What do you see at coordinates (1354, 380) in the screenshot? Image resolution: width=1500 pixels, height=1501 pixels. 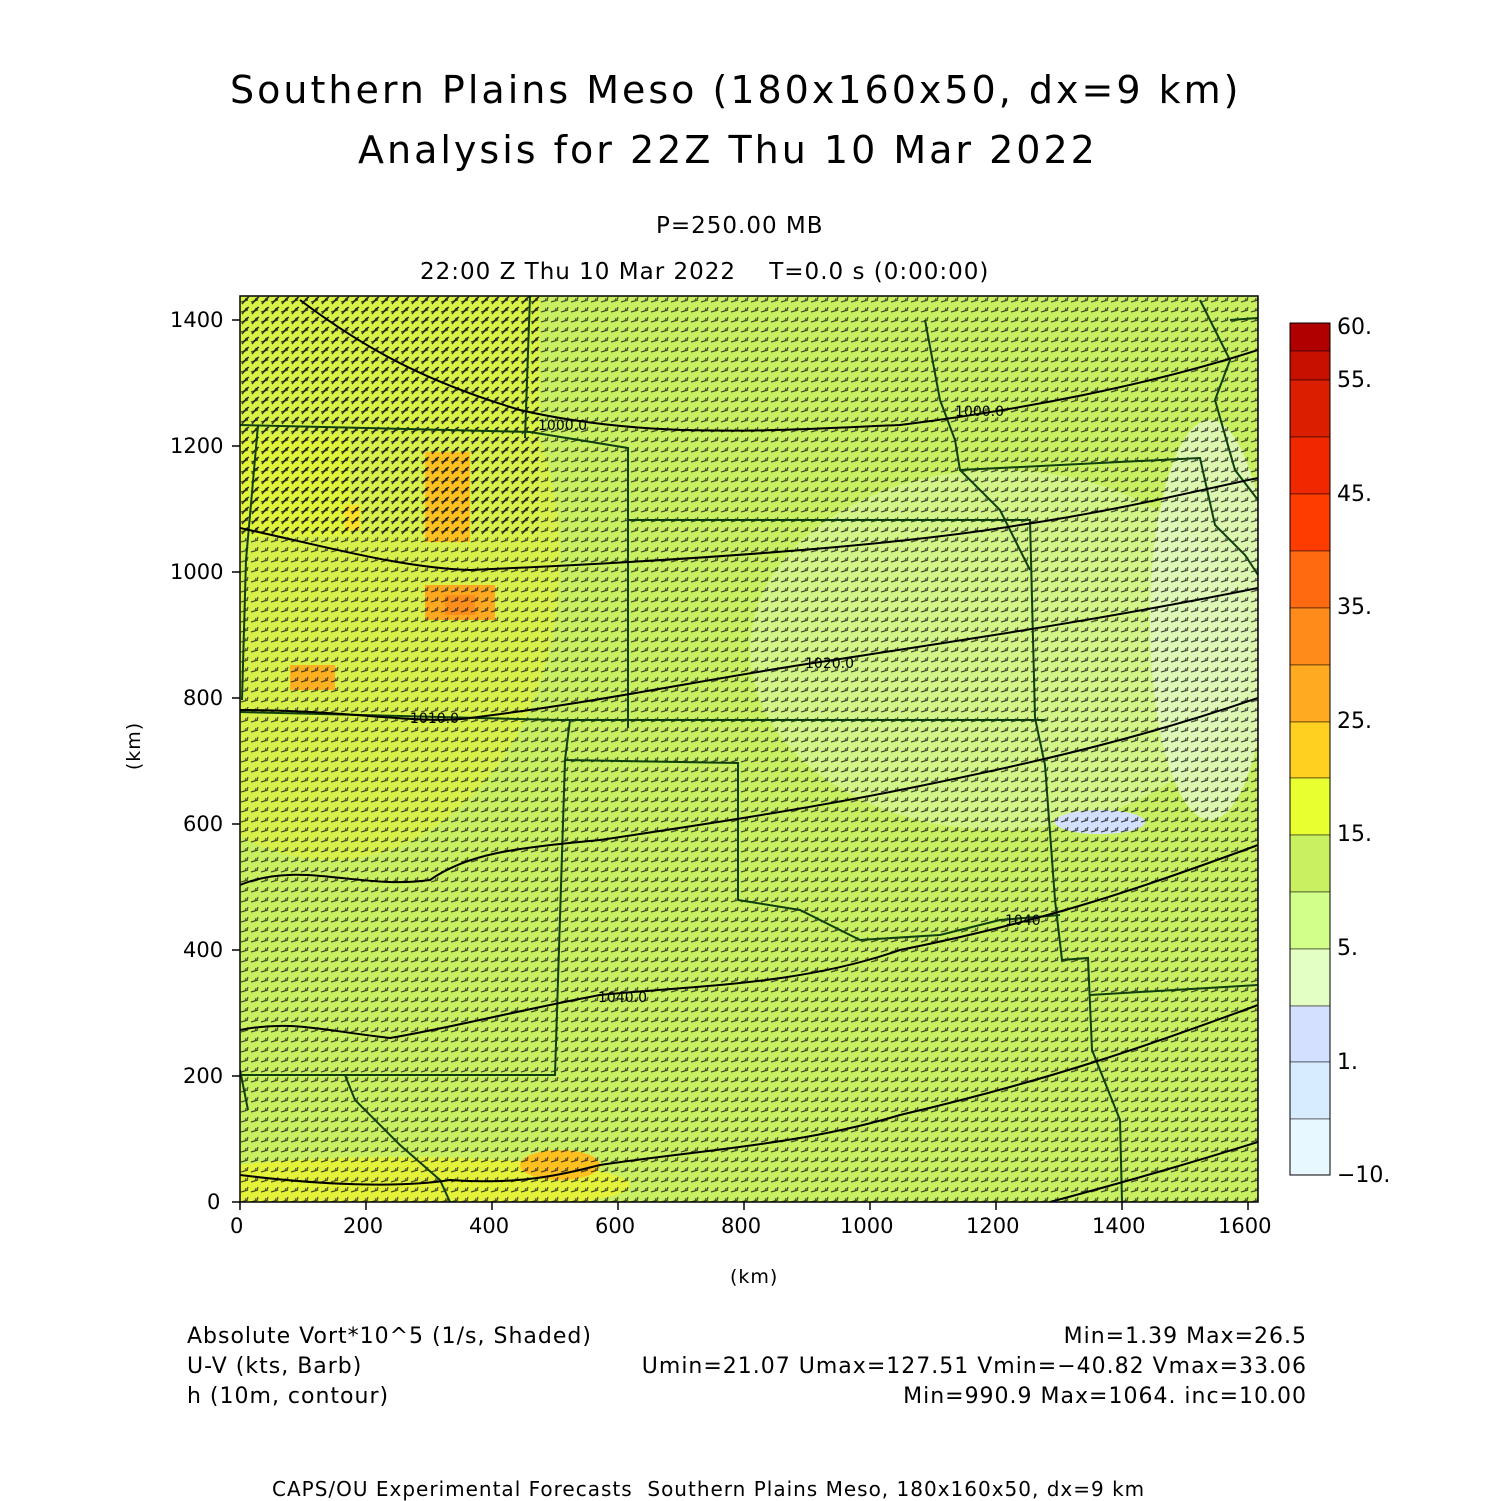 I see `colorbar-label: 55.` at bounding box center [1354, 380].